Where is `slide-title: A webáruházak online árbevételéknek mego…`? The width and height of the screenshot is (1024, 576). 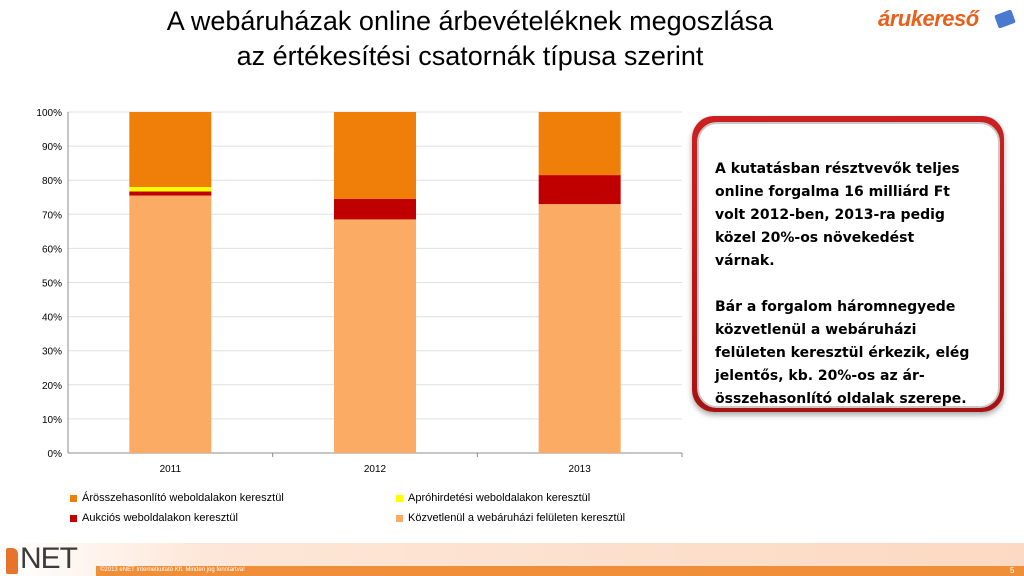 slide-title: A webáruházak online árbevételéknek mego… is located at coordinates (470, 38).